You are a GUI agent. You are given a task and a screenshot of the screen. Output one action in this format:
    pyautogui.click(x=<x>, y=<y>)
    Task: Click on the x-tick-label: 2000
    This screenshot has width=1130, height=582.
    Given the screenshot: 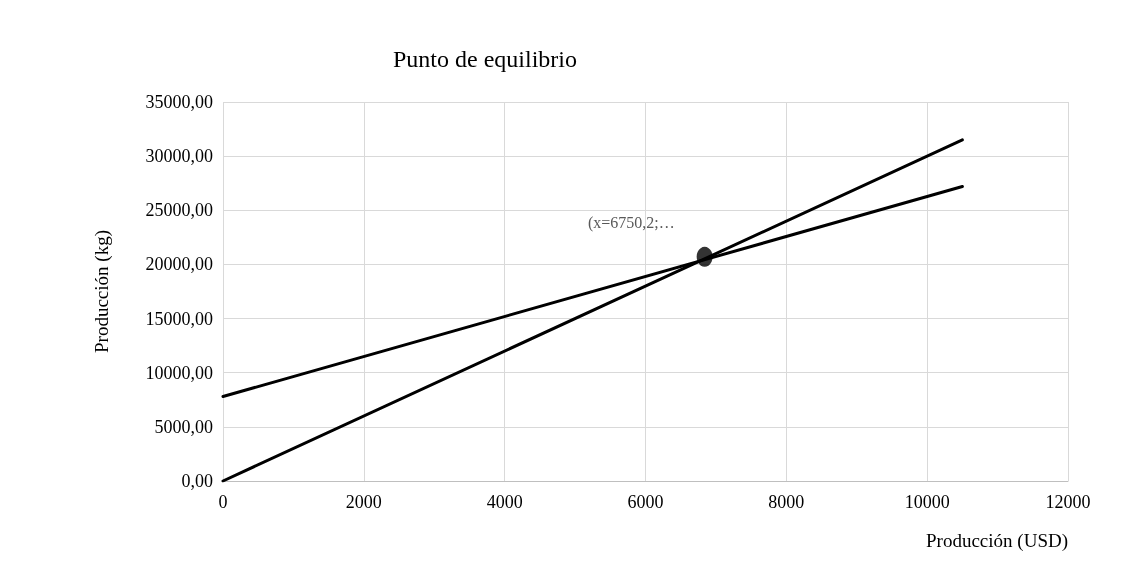 What is the action you would take?
    pyautogui.click(x=363, y=502)
    